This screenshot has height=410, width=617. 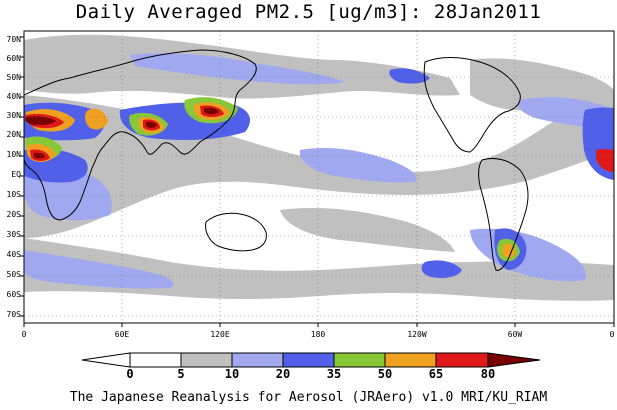 I want to click on lat-label-70s: 70S, so click(x=13, y=314).